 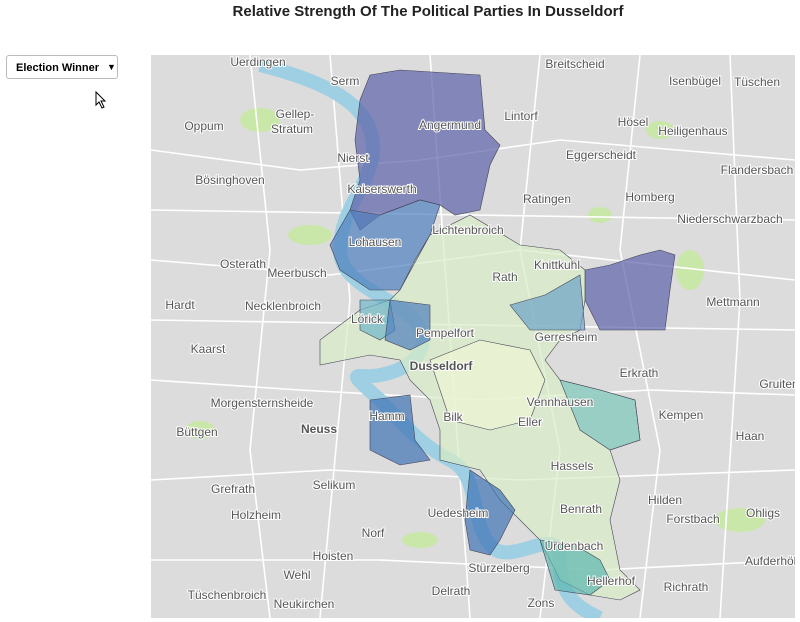 What do you see at coordinates (334, 485) in the screenshot?
I see `place-label: Selikum` at bounding box center [334, 485].